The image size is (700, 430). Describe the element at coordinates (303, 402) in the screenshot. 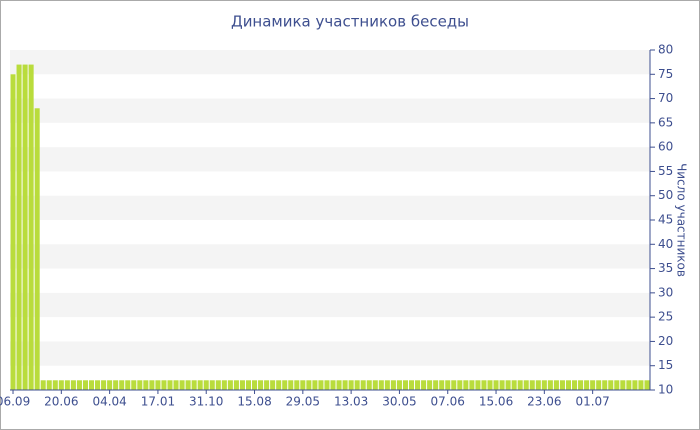

I see `x-tick-label: 29.05` at that location.